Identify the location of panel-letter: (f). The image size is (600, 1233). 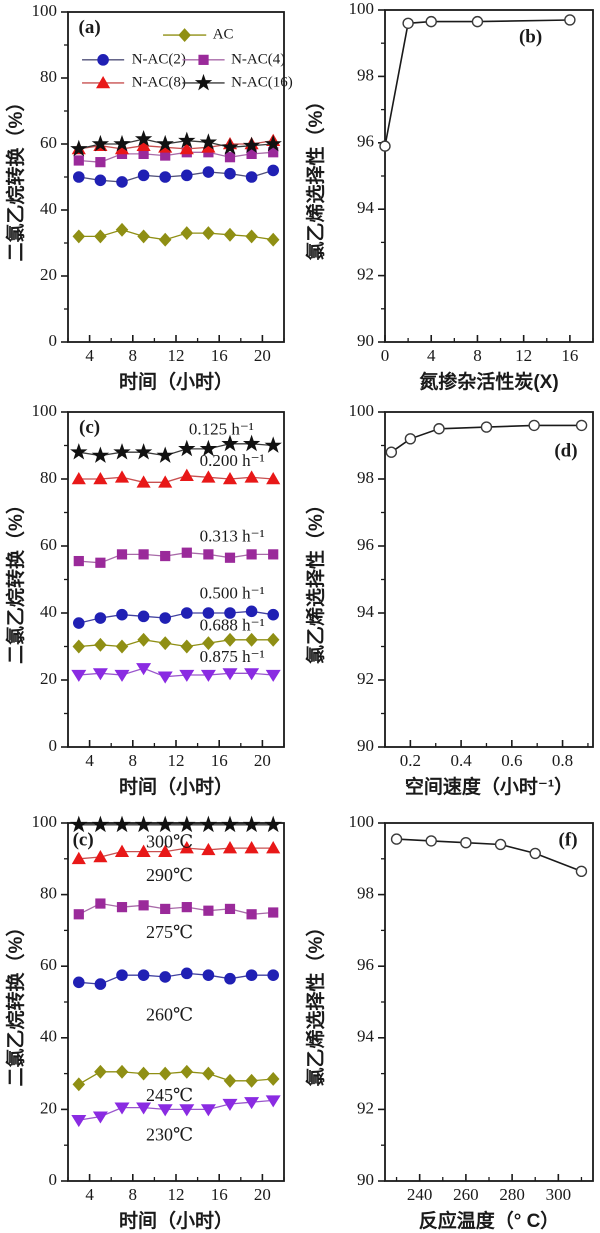
(568, 839).